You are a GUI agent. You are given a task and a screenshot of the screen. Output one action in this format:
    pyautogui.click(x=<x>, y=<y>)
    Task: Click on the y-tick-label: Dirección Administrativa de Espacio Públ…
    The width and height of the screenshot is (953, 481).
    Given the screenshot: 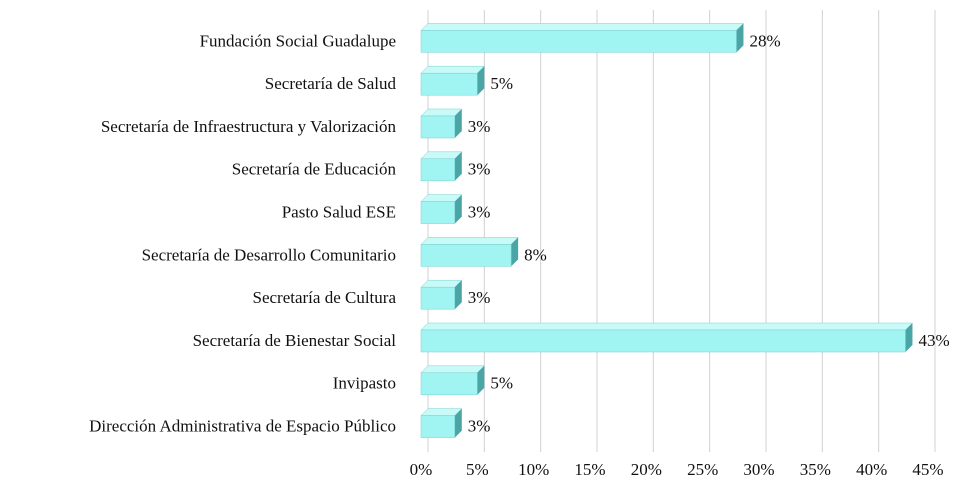 What is the action you would take?
    pyautogui.click(x=242, y=426)
    